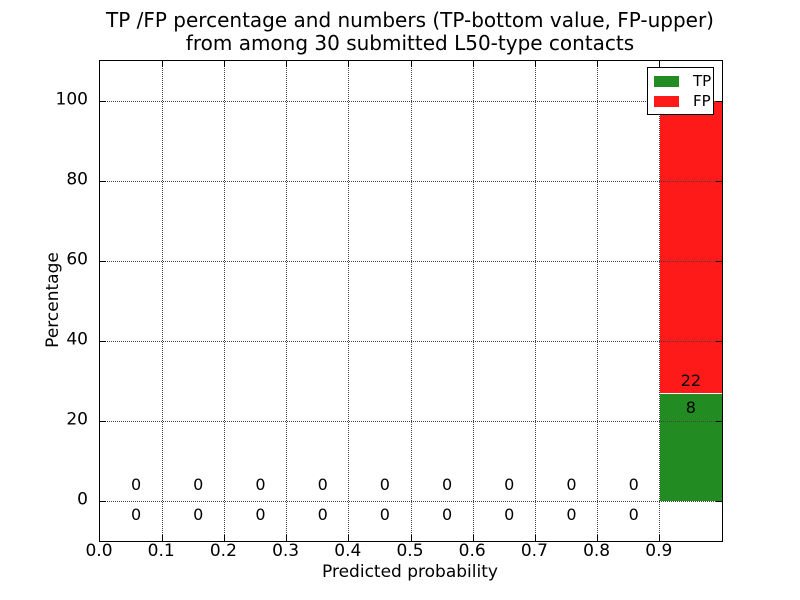  What do you see at coordinates (690, 247) in the screenshot?
I see `bar-segment-fp` at bounding box center [690, 247].